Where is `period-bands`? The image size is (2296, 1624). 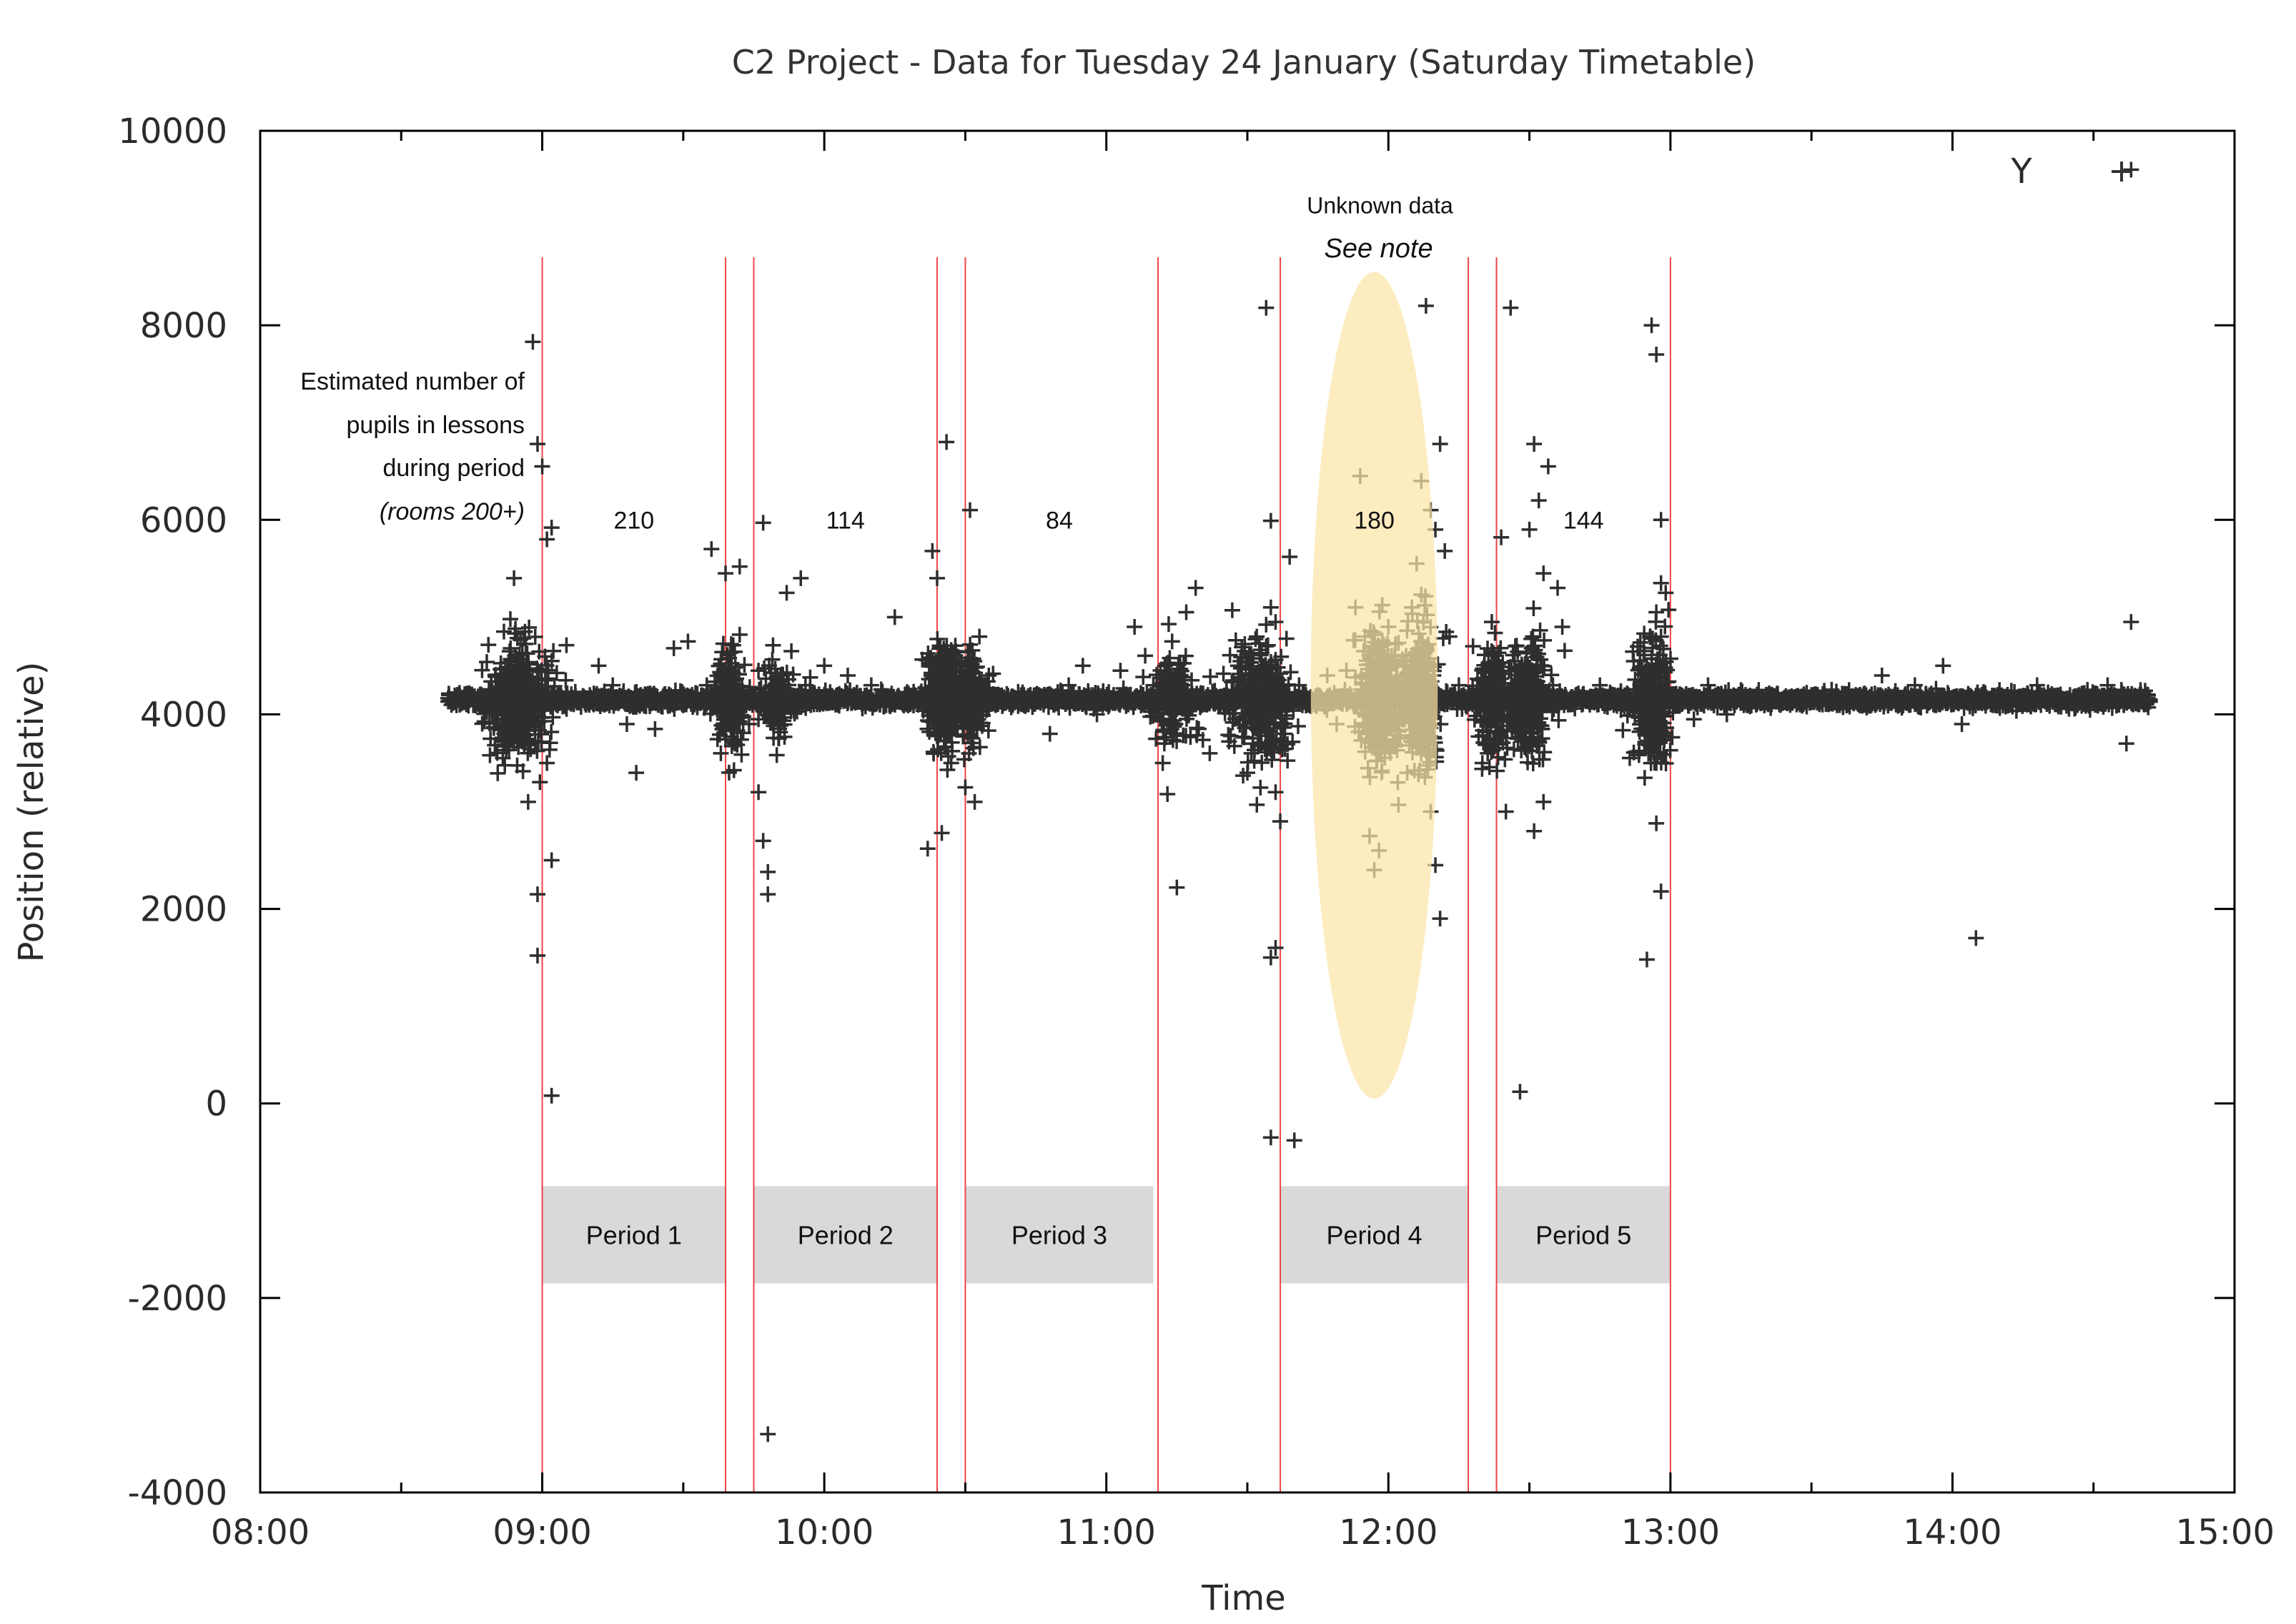 period-bands is located at coordinates (1106, 1235).